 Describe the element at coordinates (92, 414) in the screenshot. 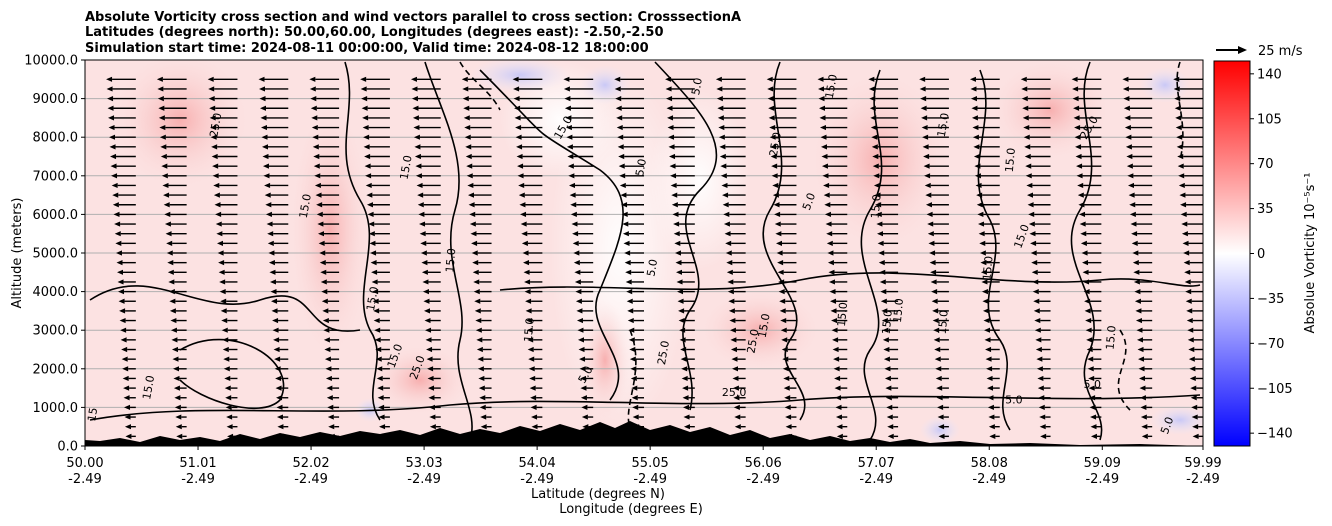

I see `contour-label: 15` at that location.